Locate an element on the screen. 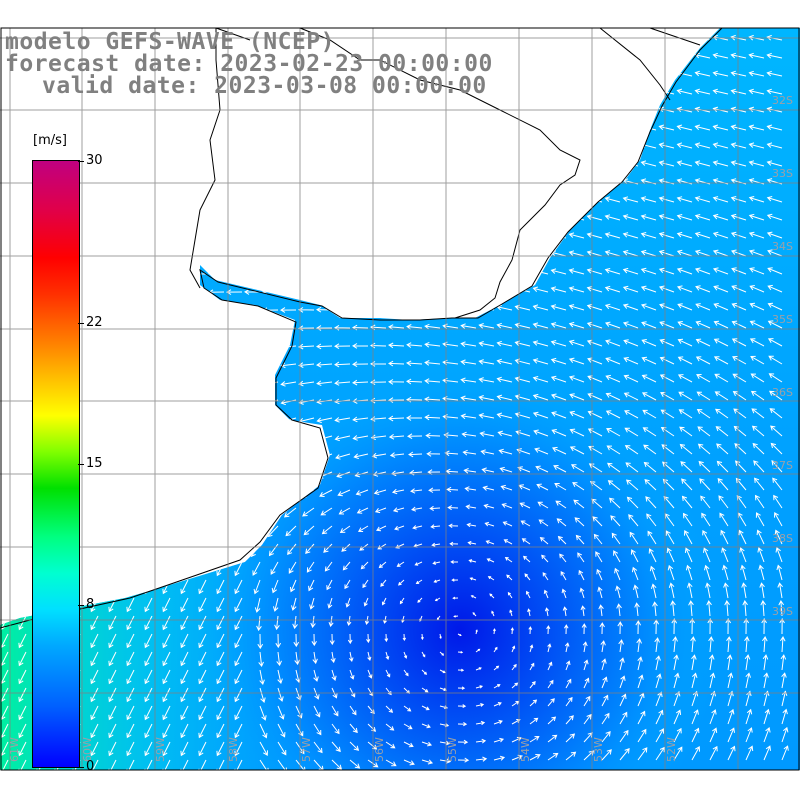 This screenshot has height=800, width=800. latitude-label: 38S is located at coordinates (782, 538).